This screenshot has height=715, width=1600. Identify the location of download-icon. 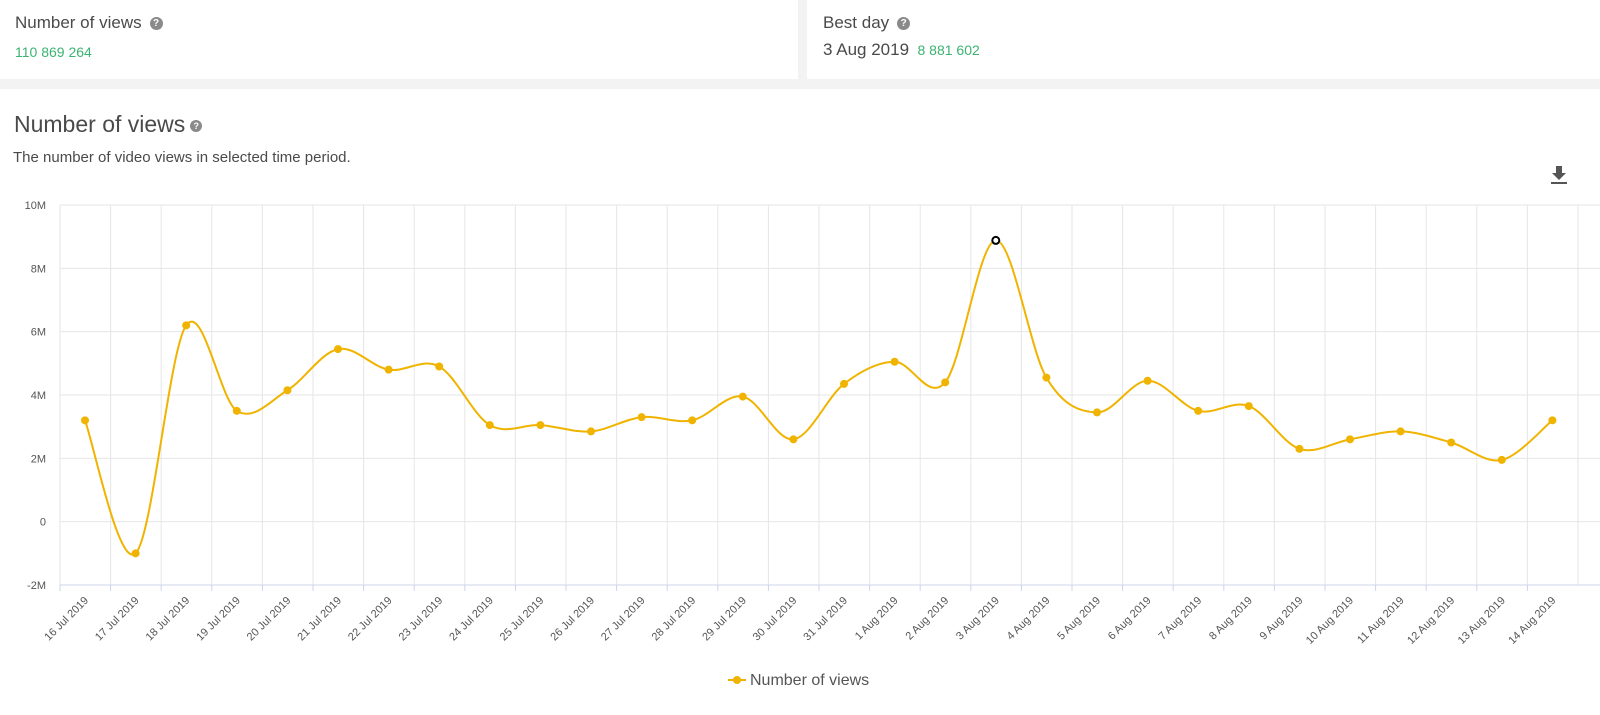
(1559, 175).